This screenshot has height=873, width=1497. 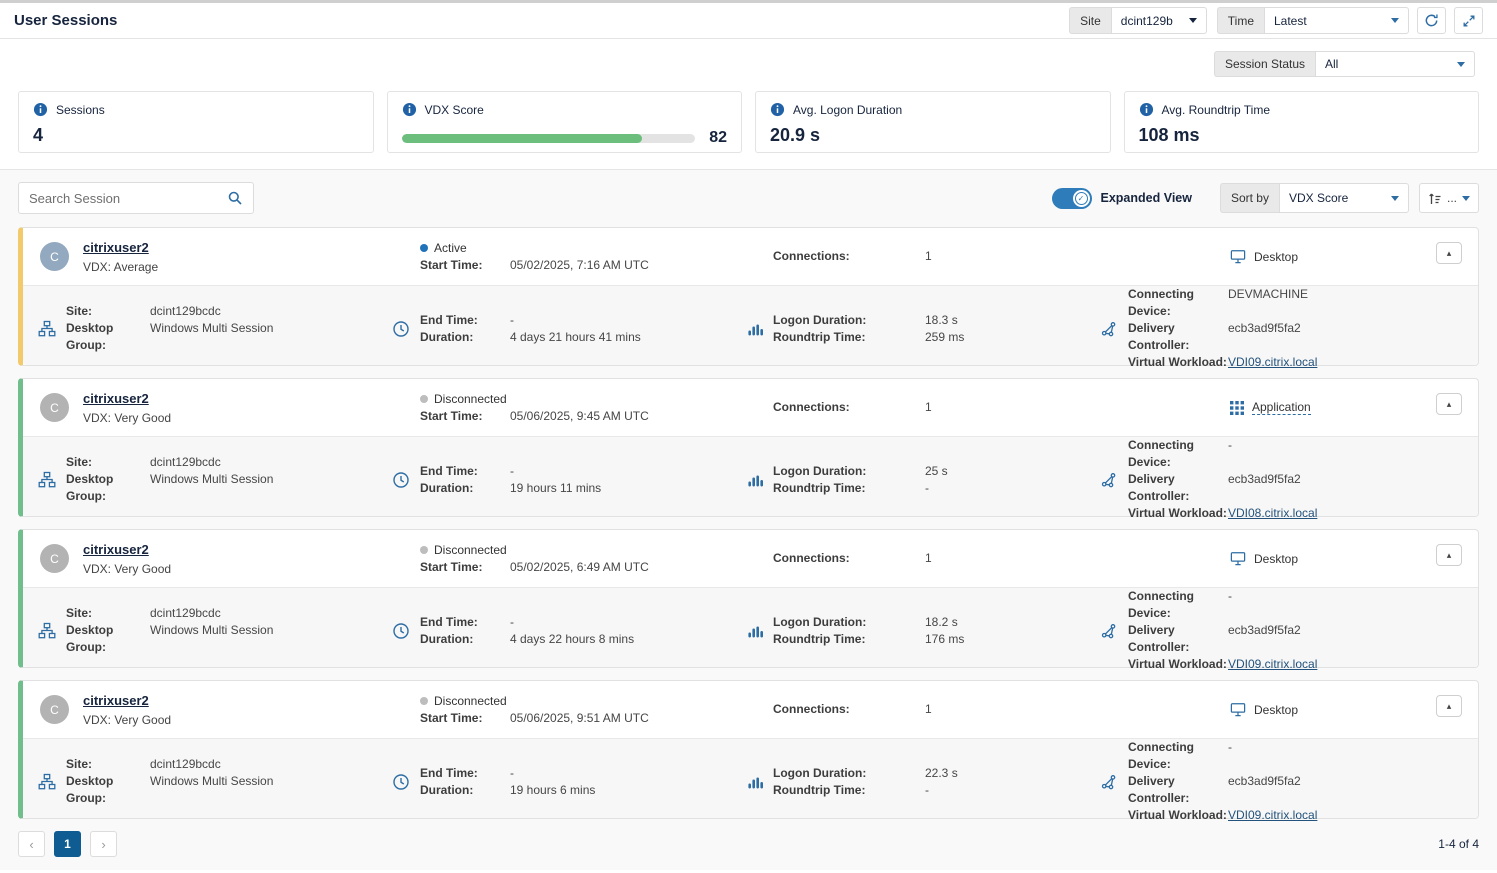 I want to click on chevron-down-icon, so click(x=1192, y=20).